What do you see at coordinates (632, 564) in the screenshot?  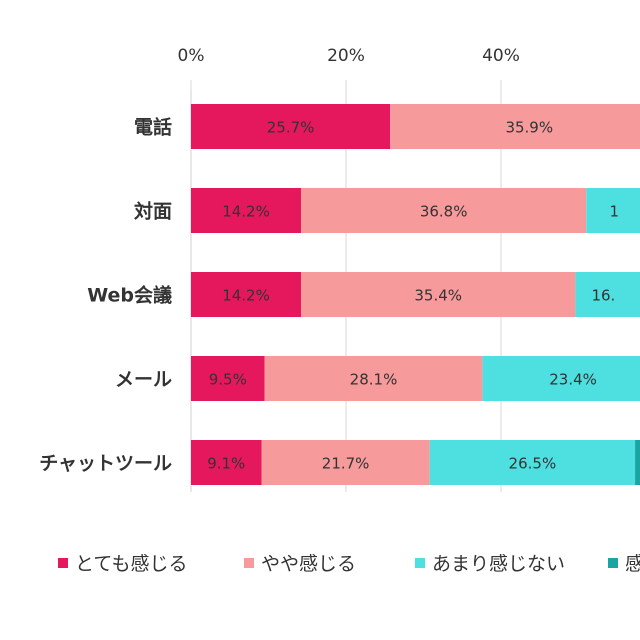 I see `legend-label: 感` at bounding box center [632, 564].